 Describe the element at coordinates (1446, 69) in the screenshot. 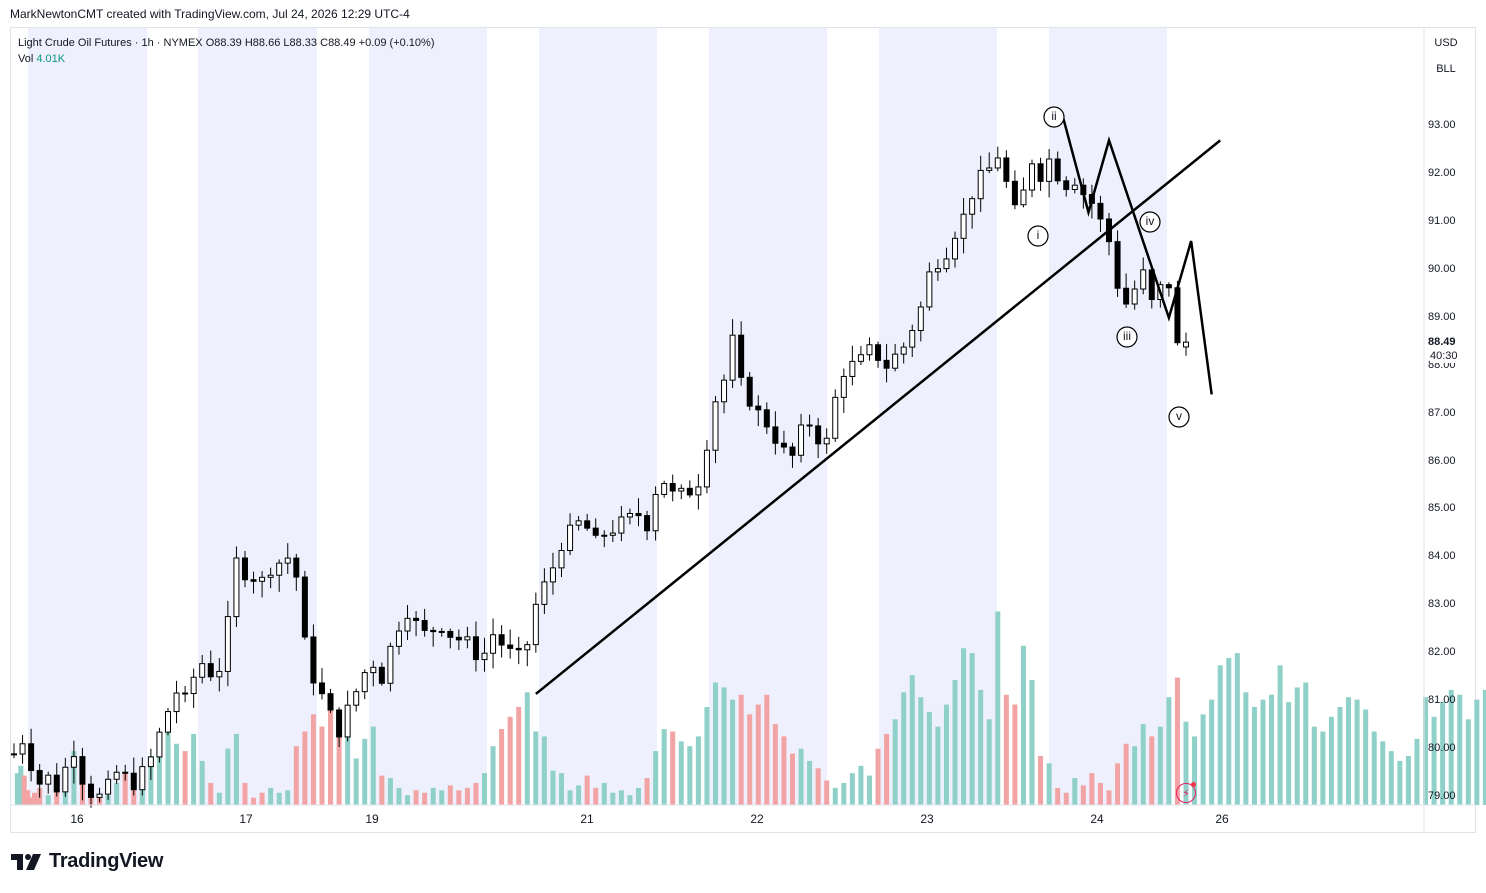

I see `unit-badge: BLL` at that location.